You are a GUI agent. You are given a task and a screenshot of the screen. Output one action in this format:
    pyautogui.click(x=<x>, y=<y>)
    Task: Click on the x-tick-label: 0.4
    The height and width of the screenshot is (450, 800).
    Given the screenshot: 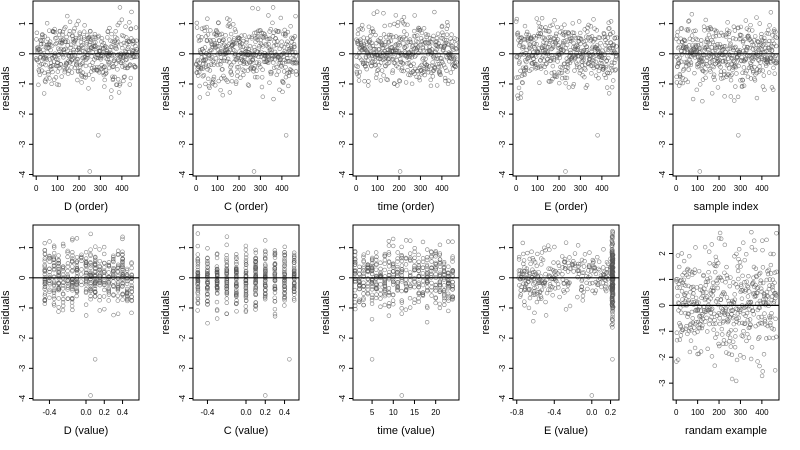 What is the action you would take?
    pyautogui.click(x=123, y=412)
    